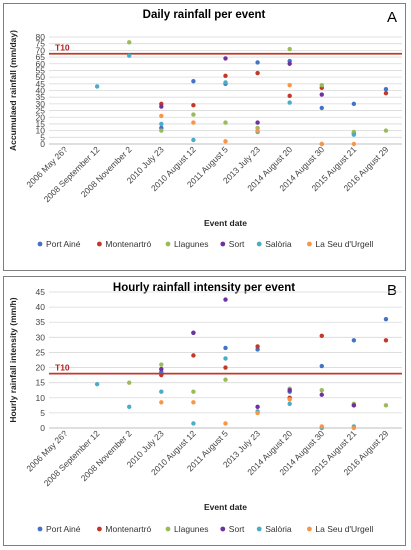  Describe the element at coordinates (41, 111) in the screenshot. I see `y-tick-label: 25` at that location.